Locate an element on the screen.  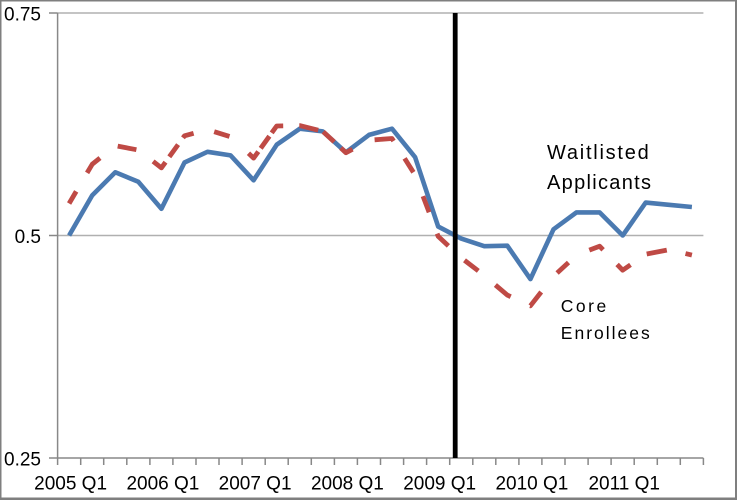
svg-text: 2005 Q1 is located at coordinates (70, 484).